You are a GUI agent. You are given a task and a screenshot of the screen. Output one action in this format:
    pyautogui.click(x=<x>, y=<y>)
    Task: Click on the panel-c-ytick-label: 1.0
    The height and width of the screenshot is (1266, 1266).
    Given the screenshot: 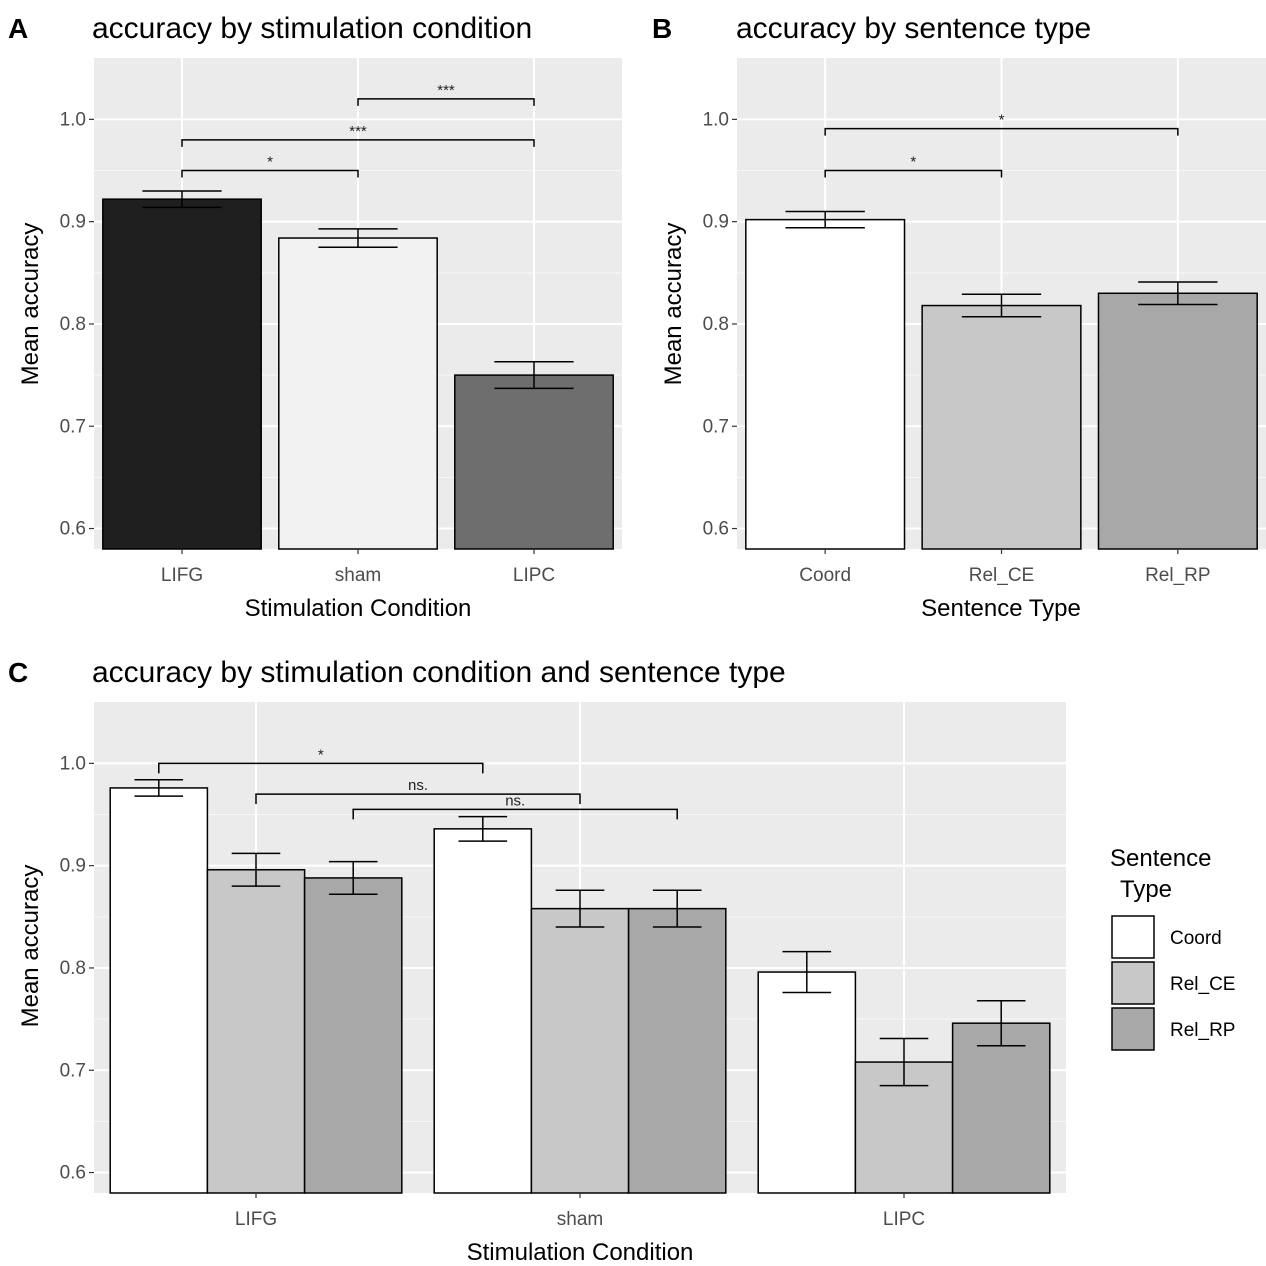 What is the action you would take?
    pyautogui.click(x=73, y=763)
    